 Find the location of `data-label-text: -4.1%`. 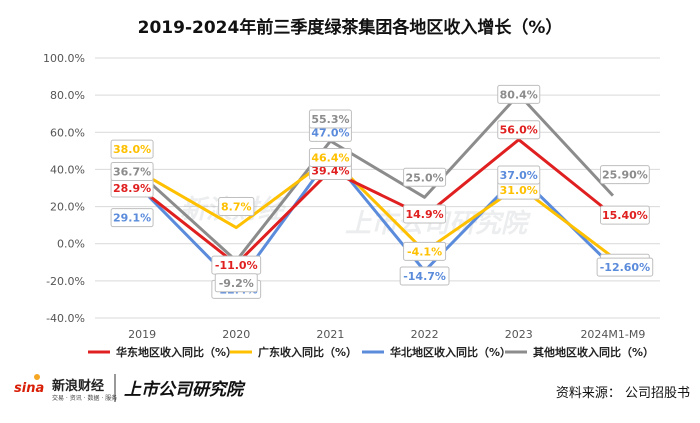

data-label-text: -4.1% is located at coordinates (424, 251).